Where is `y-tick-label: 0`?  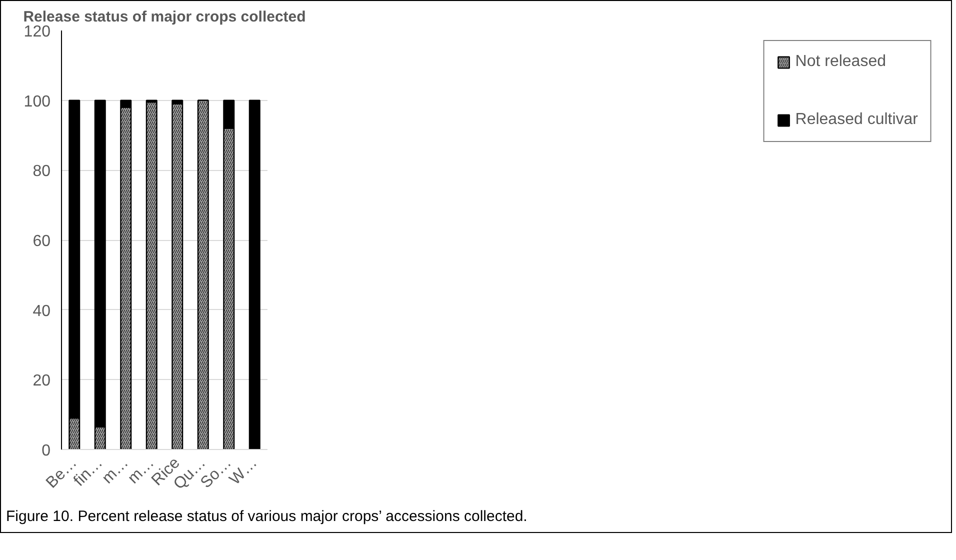 y-tick-label: 0 is located at coordinates (46, 451).